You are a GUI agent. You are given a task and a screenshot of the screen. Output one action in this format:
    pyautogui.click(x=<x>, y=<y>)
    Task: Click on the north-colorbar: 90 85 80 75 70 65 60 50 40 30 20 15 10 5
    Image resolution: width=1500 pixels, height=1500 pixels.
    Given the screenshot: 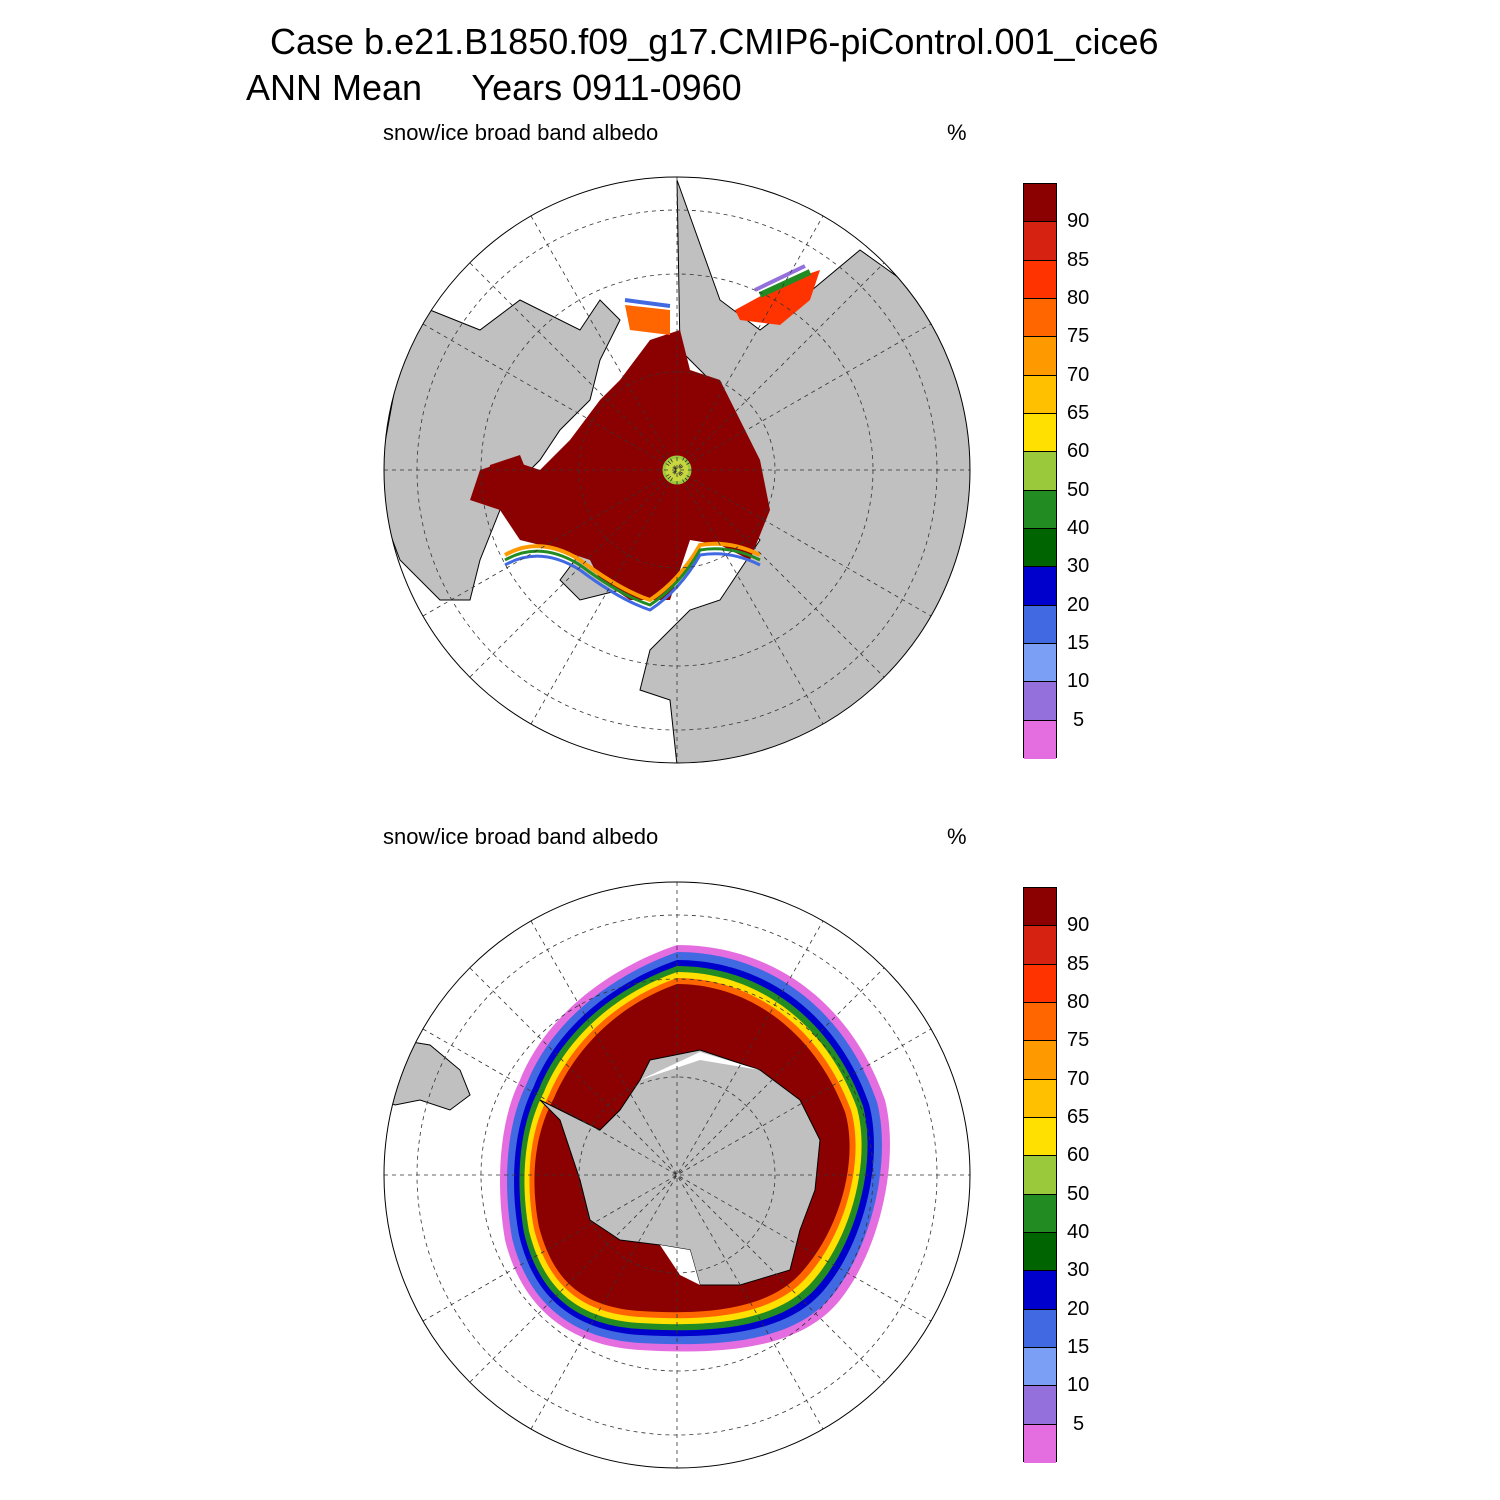 What is the action you would take?
    pyautogui.click(x=1056, y=471)
    